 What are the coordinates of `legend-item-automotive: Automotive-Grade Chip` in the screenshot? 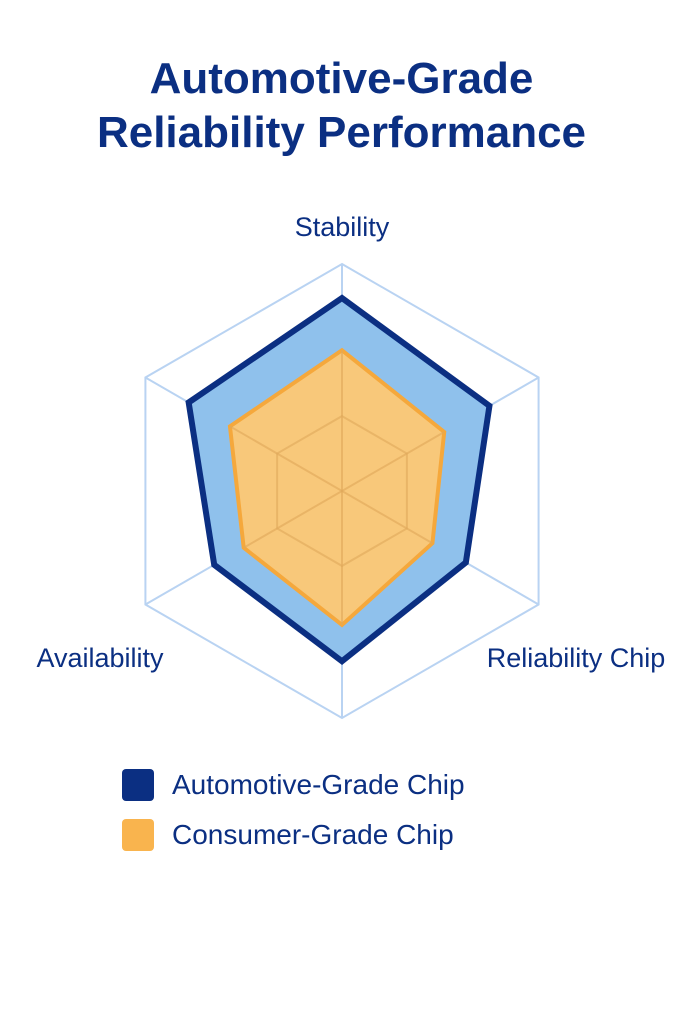 It's located at (293, 785).